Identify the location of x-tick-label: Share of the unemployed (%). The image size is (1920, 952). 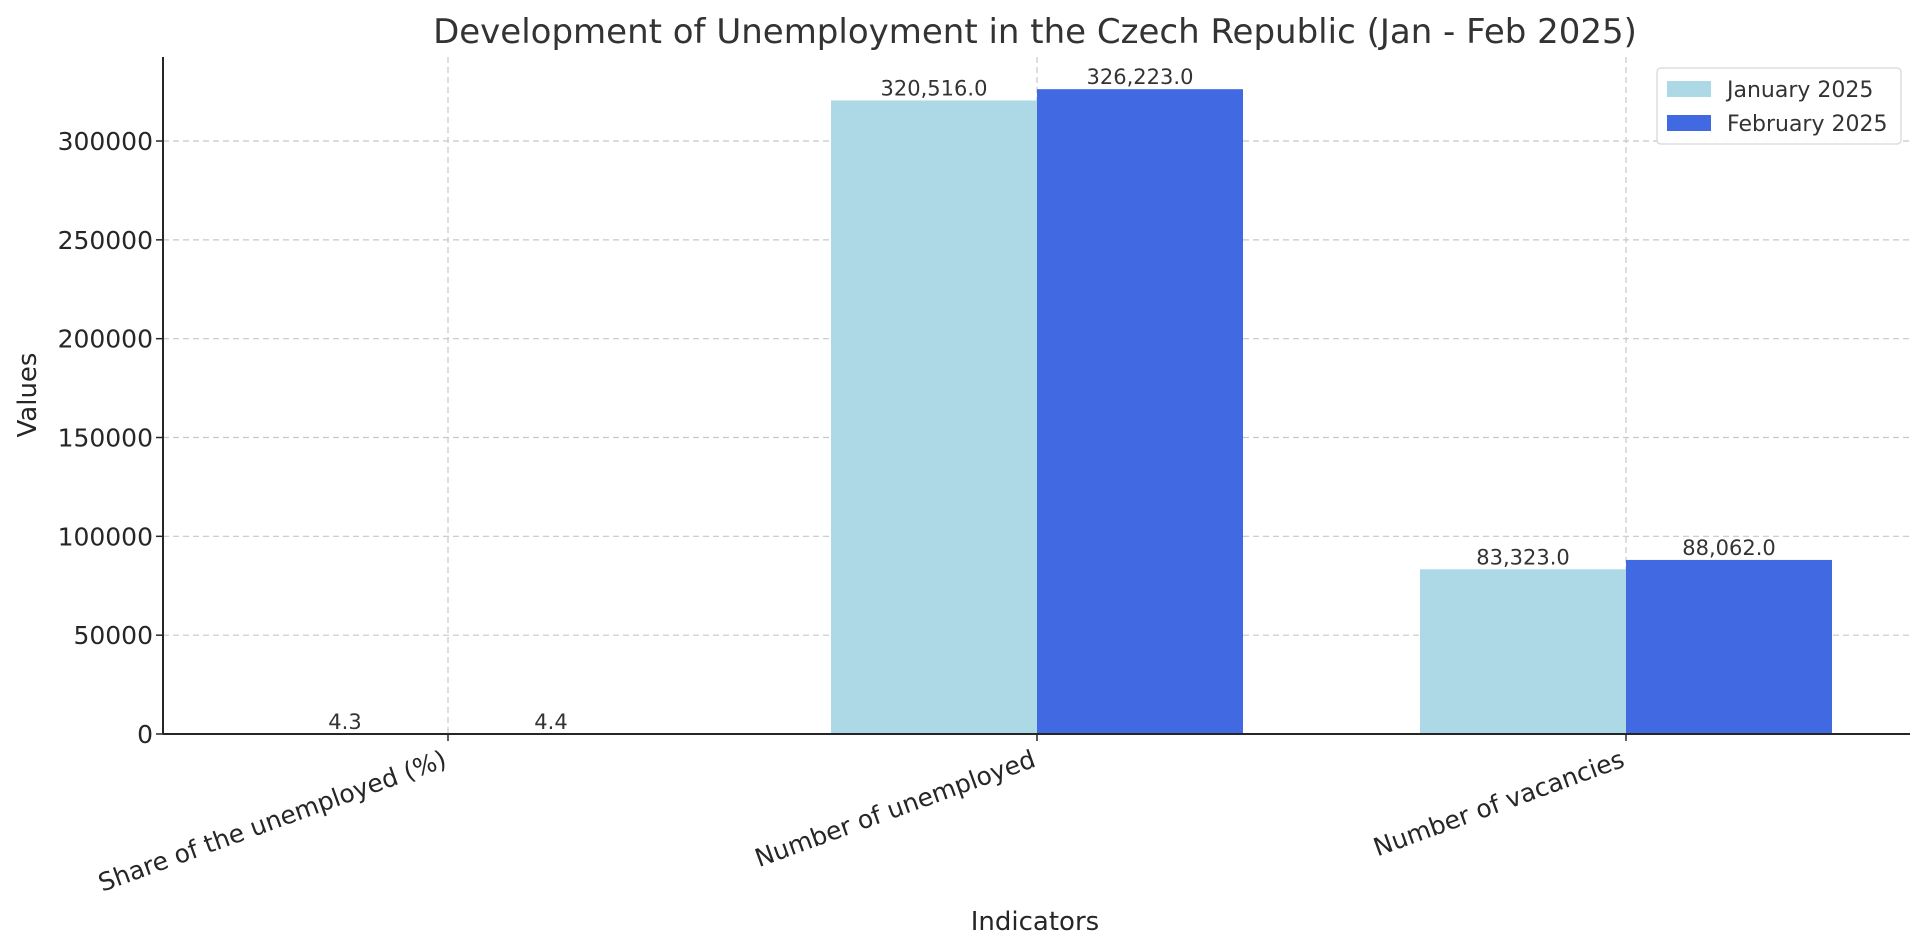
(272, 820).